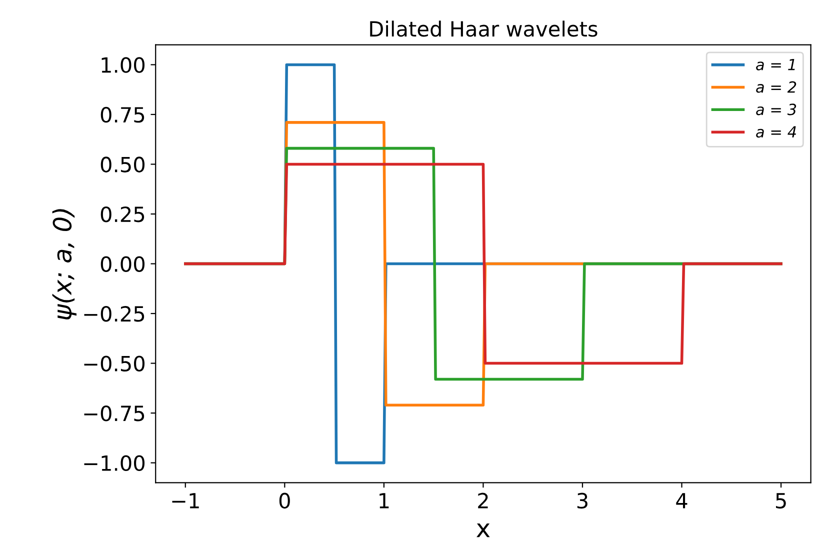 The height and width of the screenshot is (560, 819). Describe the element at coordinates (114, 314) in the screenshot. I see `y-tick-label: −0.25` at that location.